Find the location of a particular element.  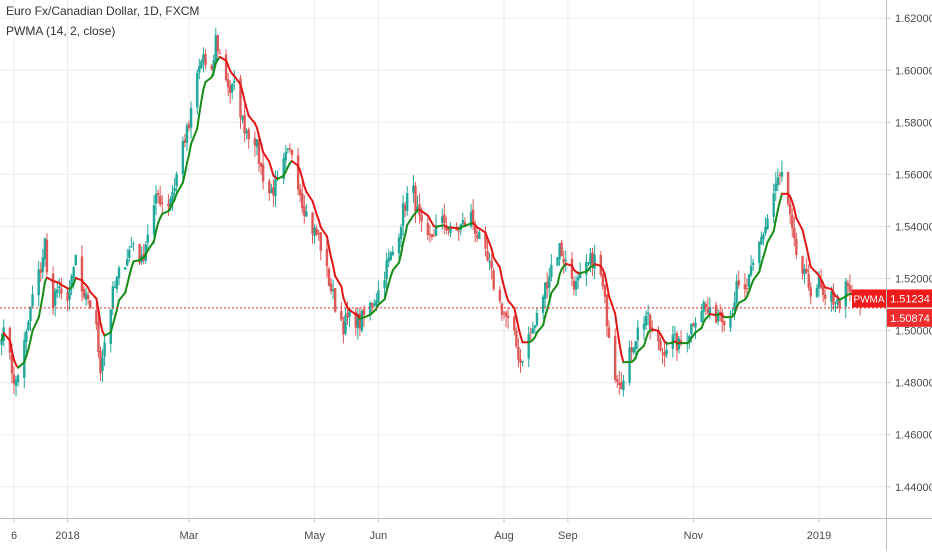

y-tick-label: 1.62000 is located at coordinates (913, 19).